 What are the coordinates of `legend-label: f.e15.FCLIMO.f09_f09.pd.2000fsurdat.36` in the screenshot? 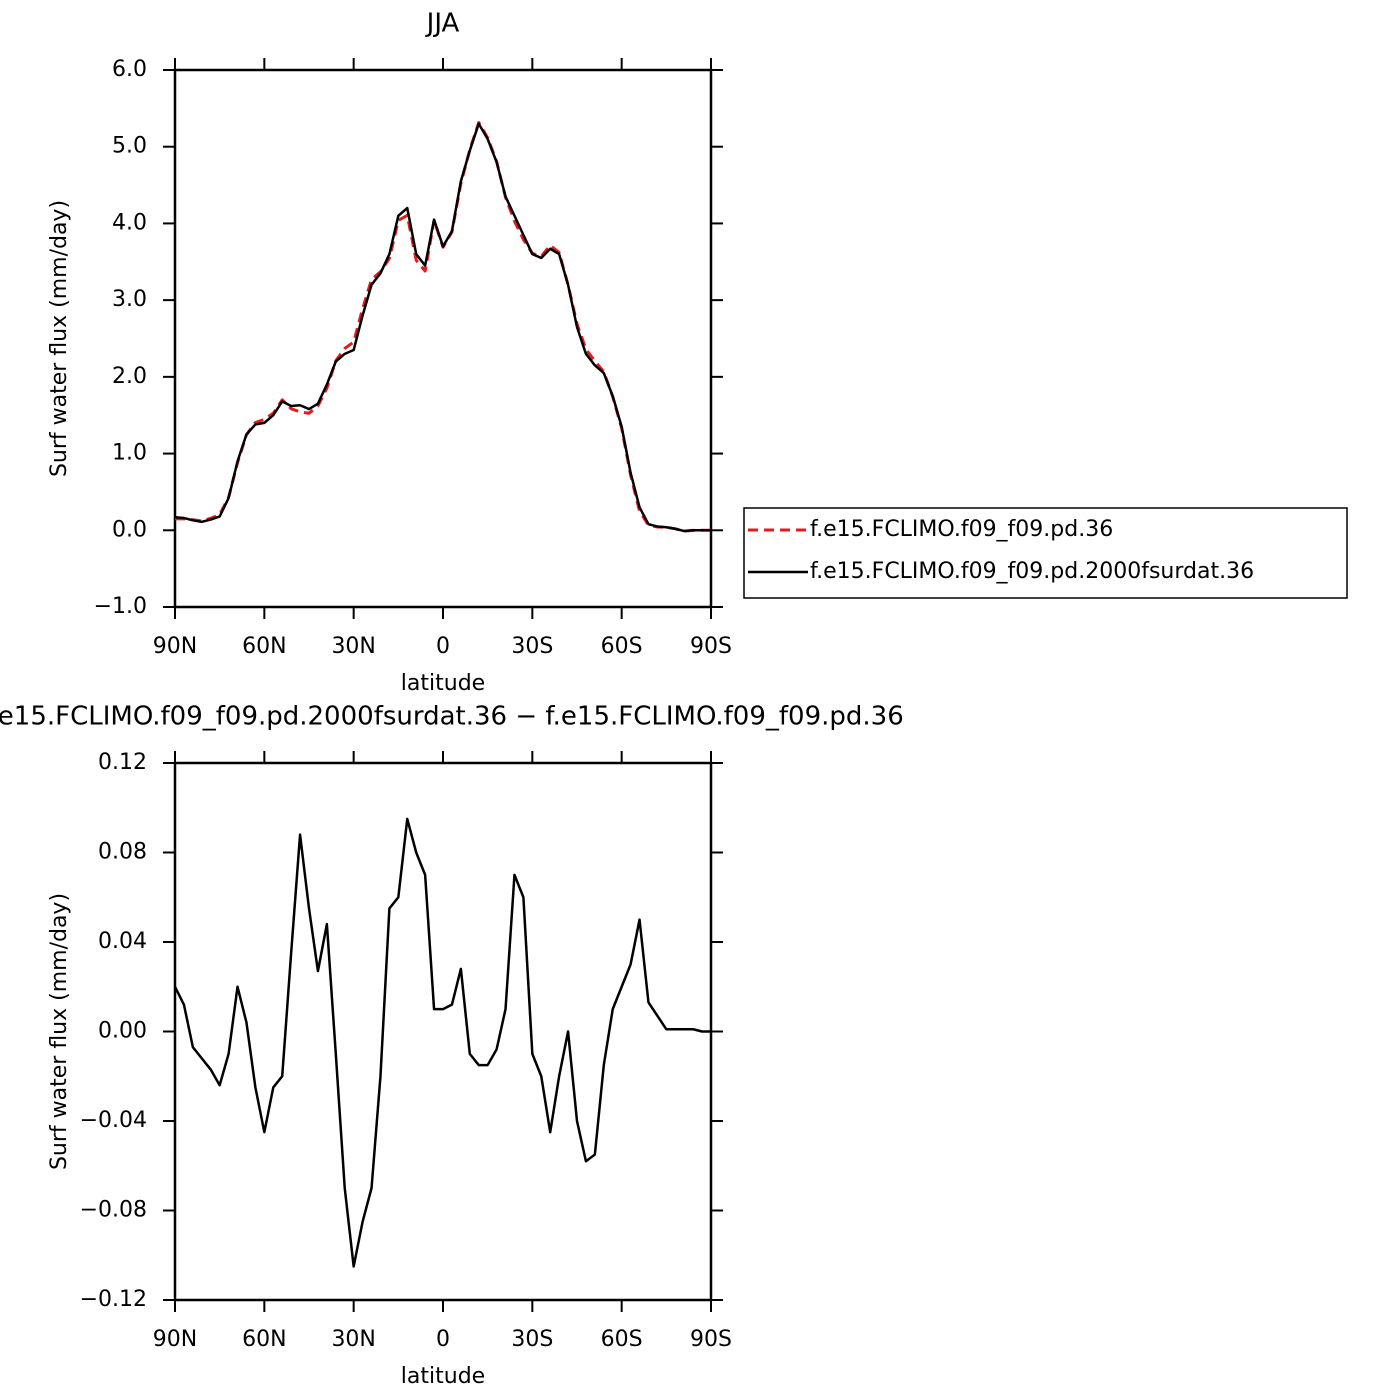 It's located at (1032, 571).